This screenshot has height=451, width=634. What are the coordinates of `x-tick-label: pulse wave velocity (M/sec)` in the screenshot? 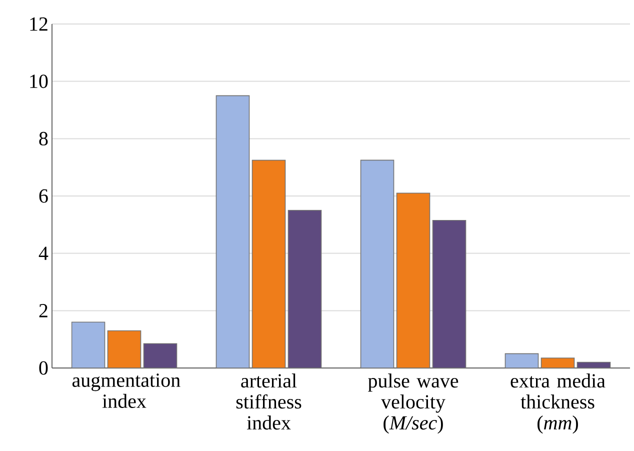 It's located at (413, 404).